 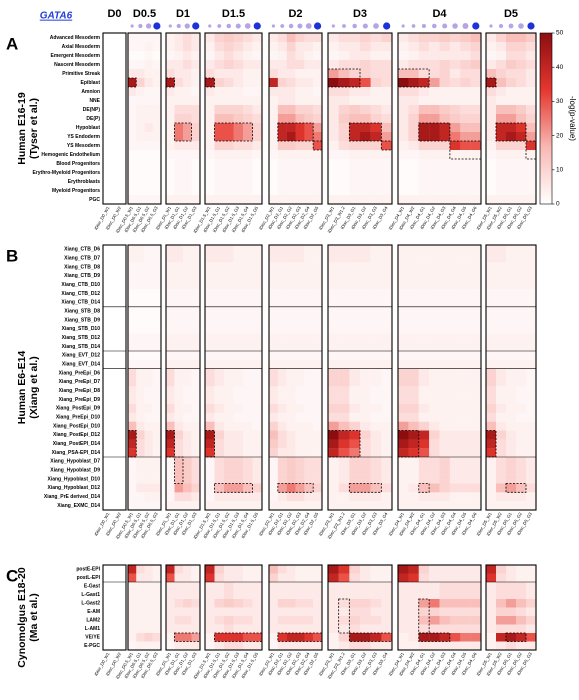 What do you see at coordinates (73, 488) in the screenshot?
I see `row-label: Xiang_Hypoblast_D12` at bounding box center [73, 488].